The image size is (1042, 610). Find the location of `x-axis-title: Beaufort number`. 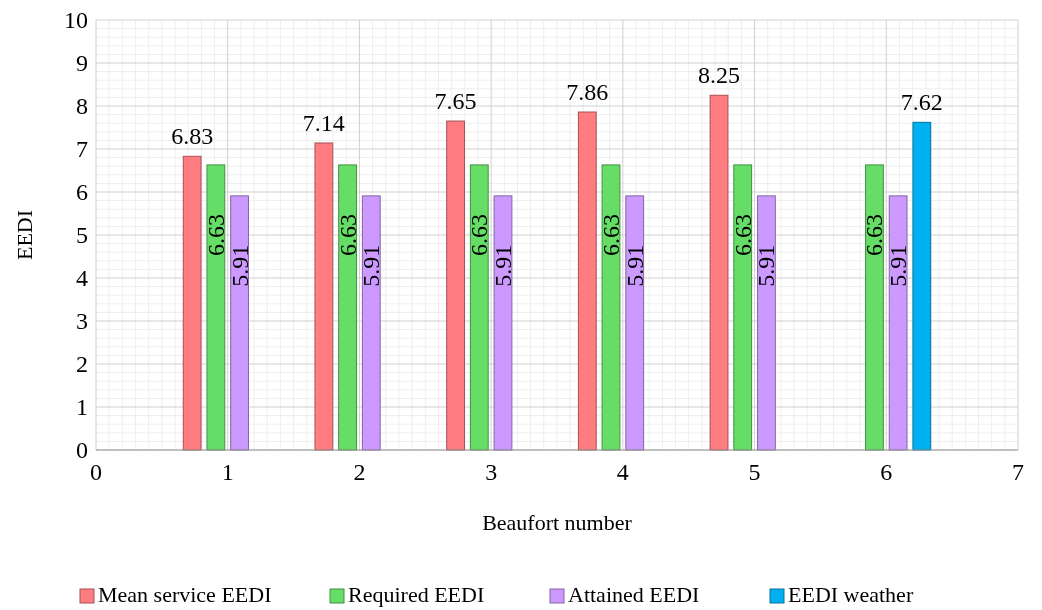

x-axis-title: Beaufort number is located at coordinates (557, 522).